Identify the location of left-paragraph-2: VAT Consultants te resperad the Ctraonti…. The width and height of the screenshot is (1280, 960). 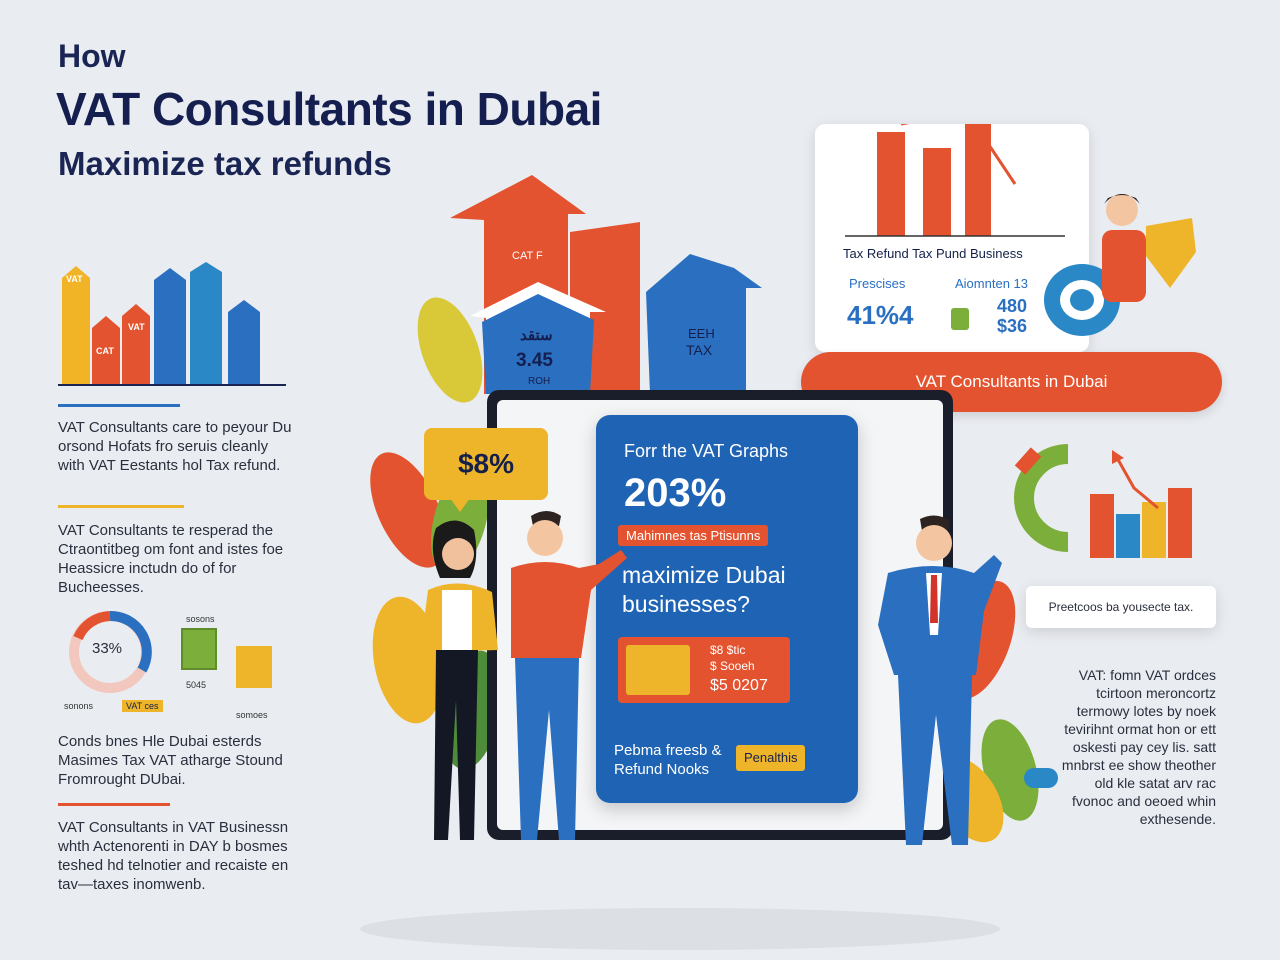
(171, 559).